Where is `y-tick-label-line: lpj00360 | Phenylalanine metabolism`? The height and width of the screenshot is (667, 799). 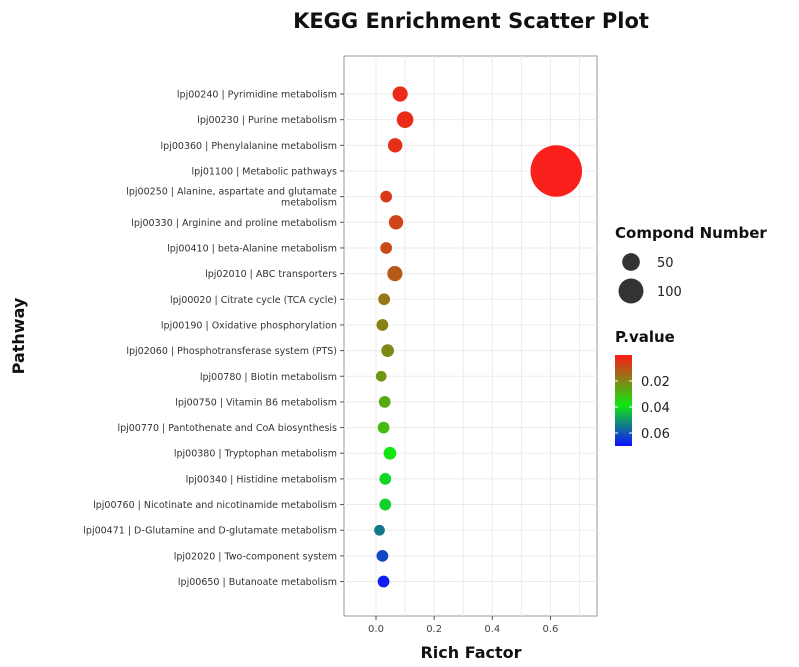 y-tick-label-line: lpj00360 | Phenylalanine metabolism is located at coordinates (249, 146).